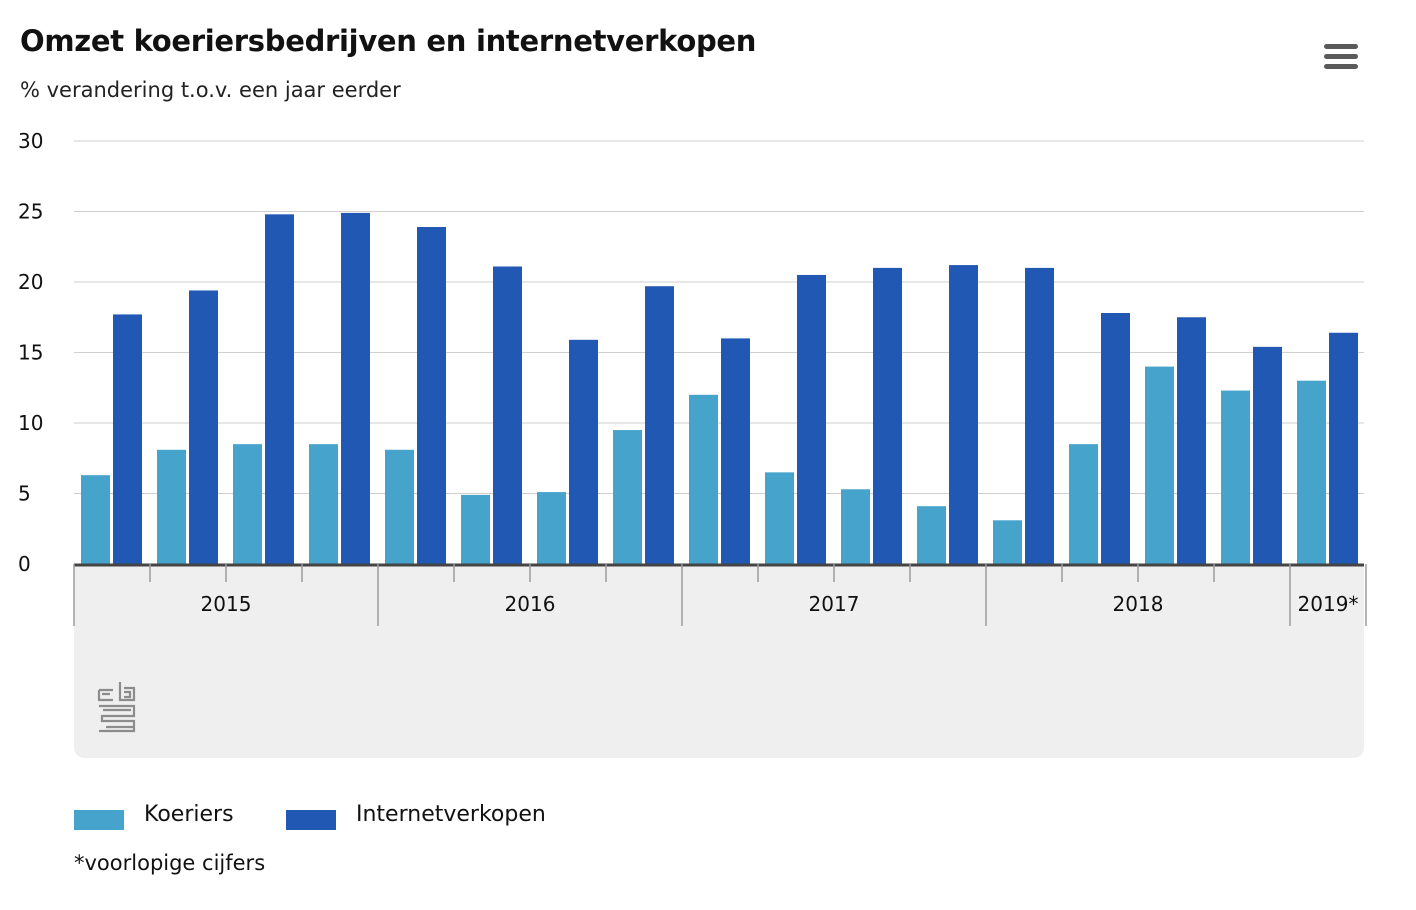 The image size is (1416, 910). Describe the element at coordinates (30, 282) in the screenshot. I see `y-tick-label: 20` at that location.